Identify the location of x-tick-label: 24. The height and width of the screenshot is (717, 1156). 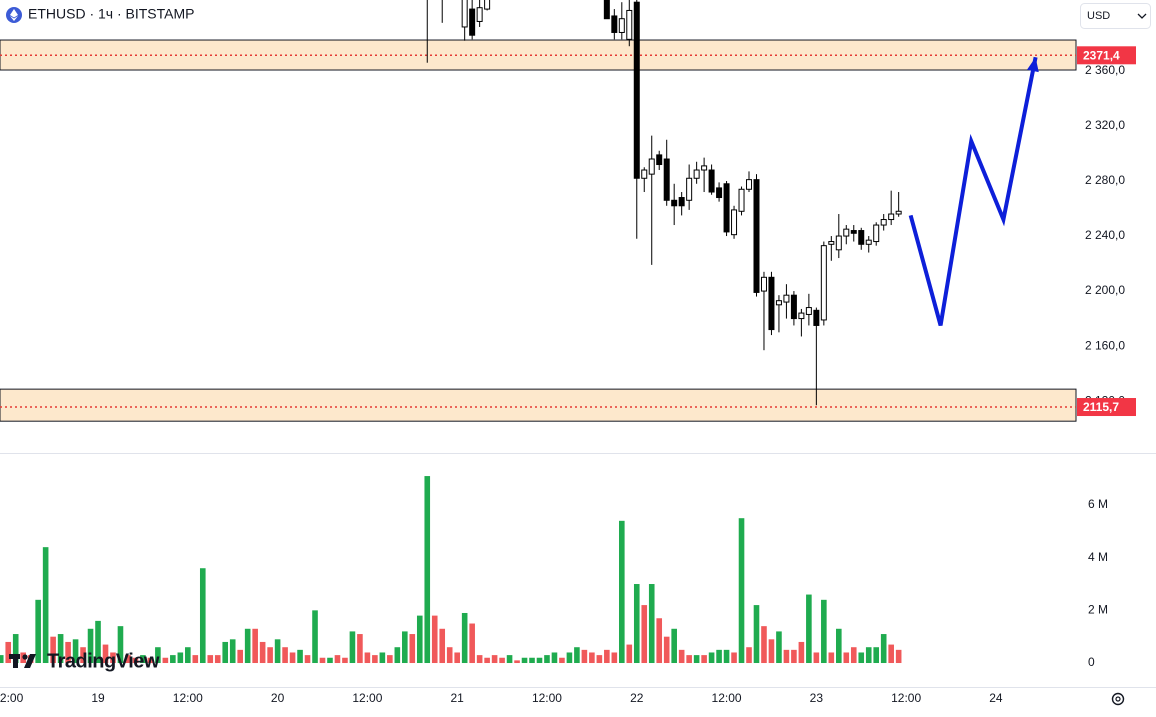
(996, 698).